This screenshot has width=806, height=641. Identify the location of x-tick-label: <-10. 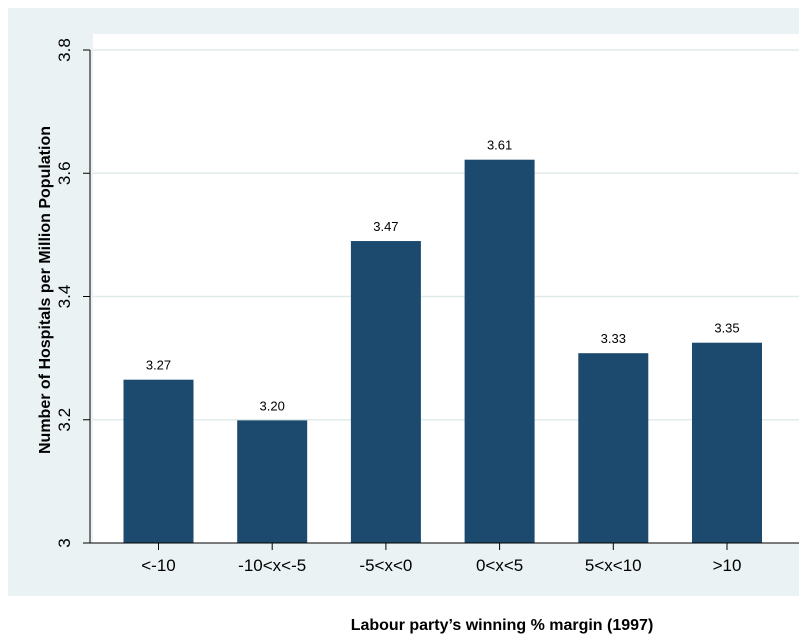
(158, 565).